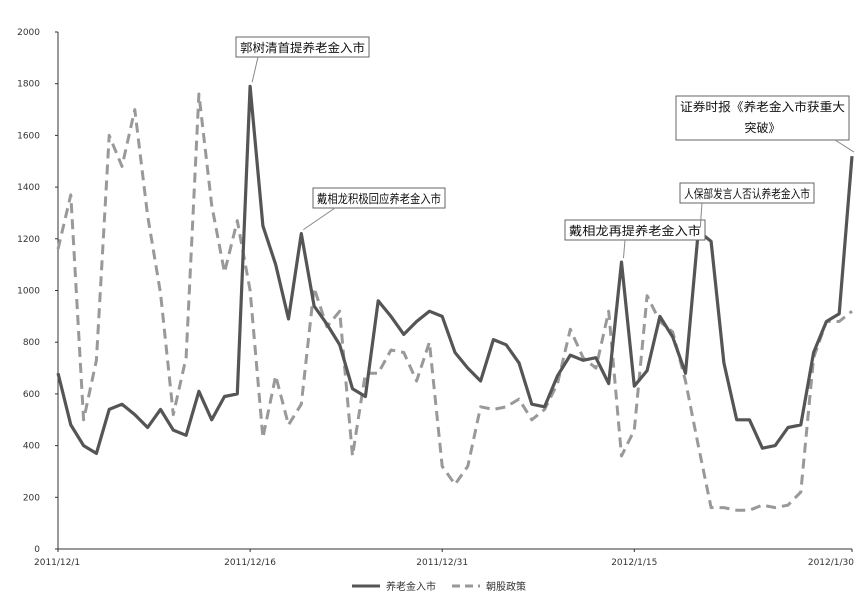 This screenshot has height=606, width=863. Describe the element at coordinates (762, 127) in the screenshot. I see `annotation-text-line2: 突破》` at that location.